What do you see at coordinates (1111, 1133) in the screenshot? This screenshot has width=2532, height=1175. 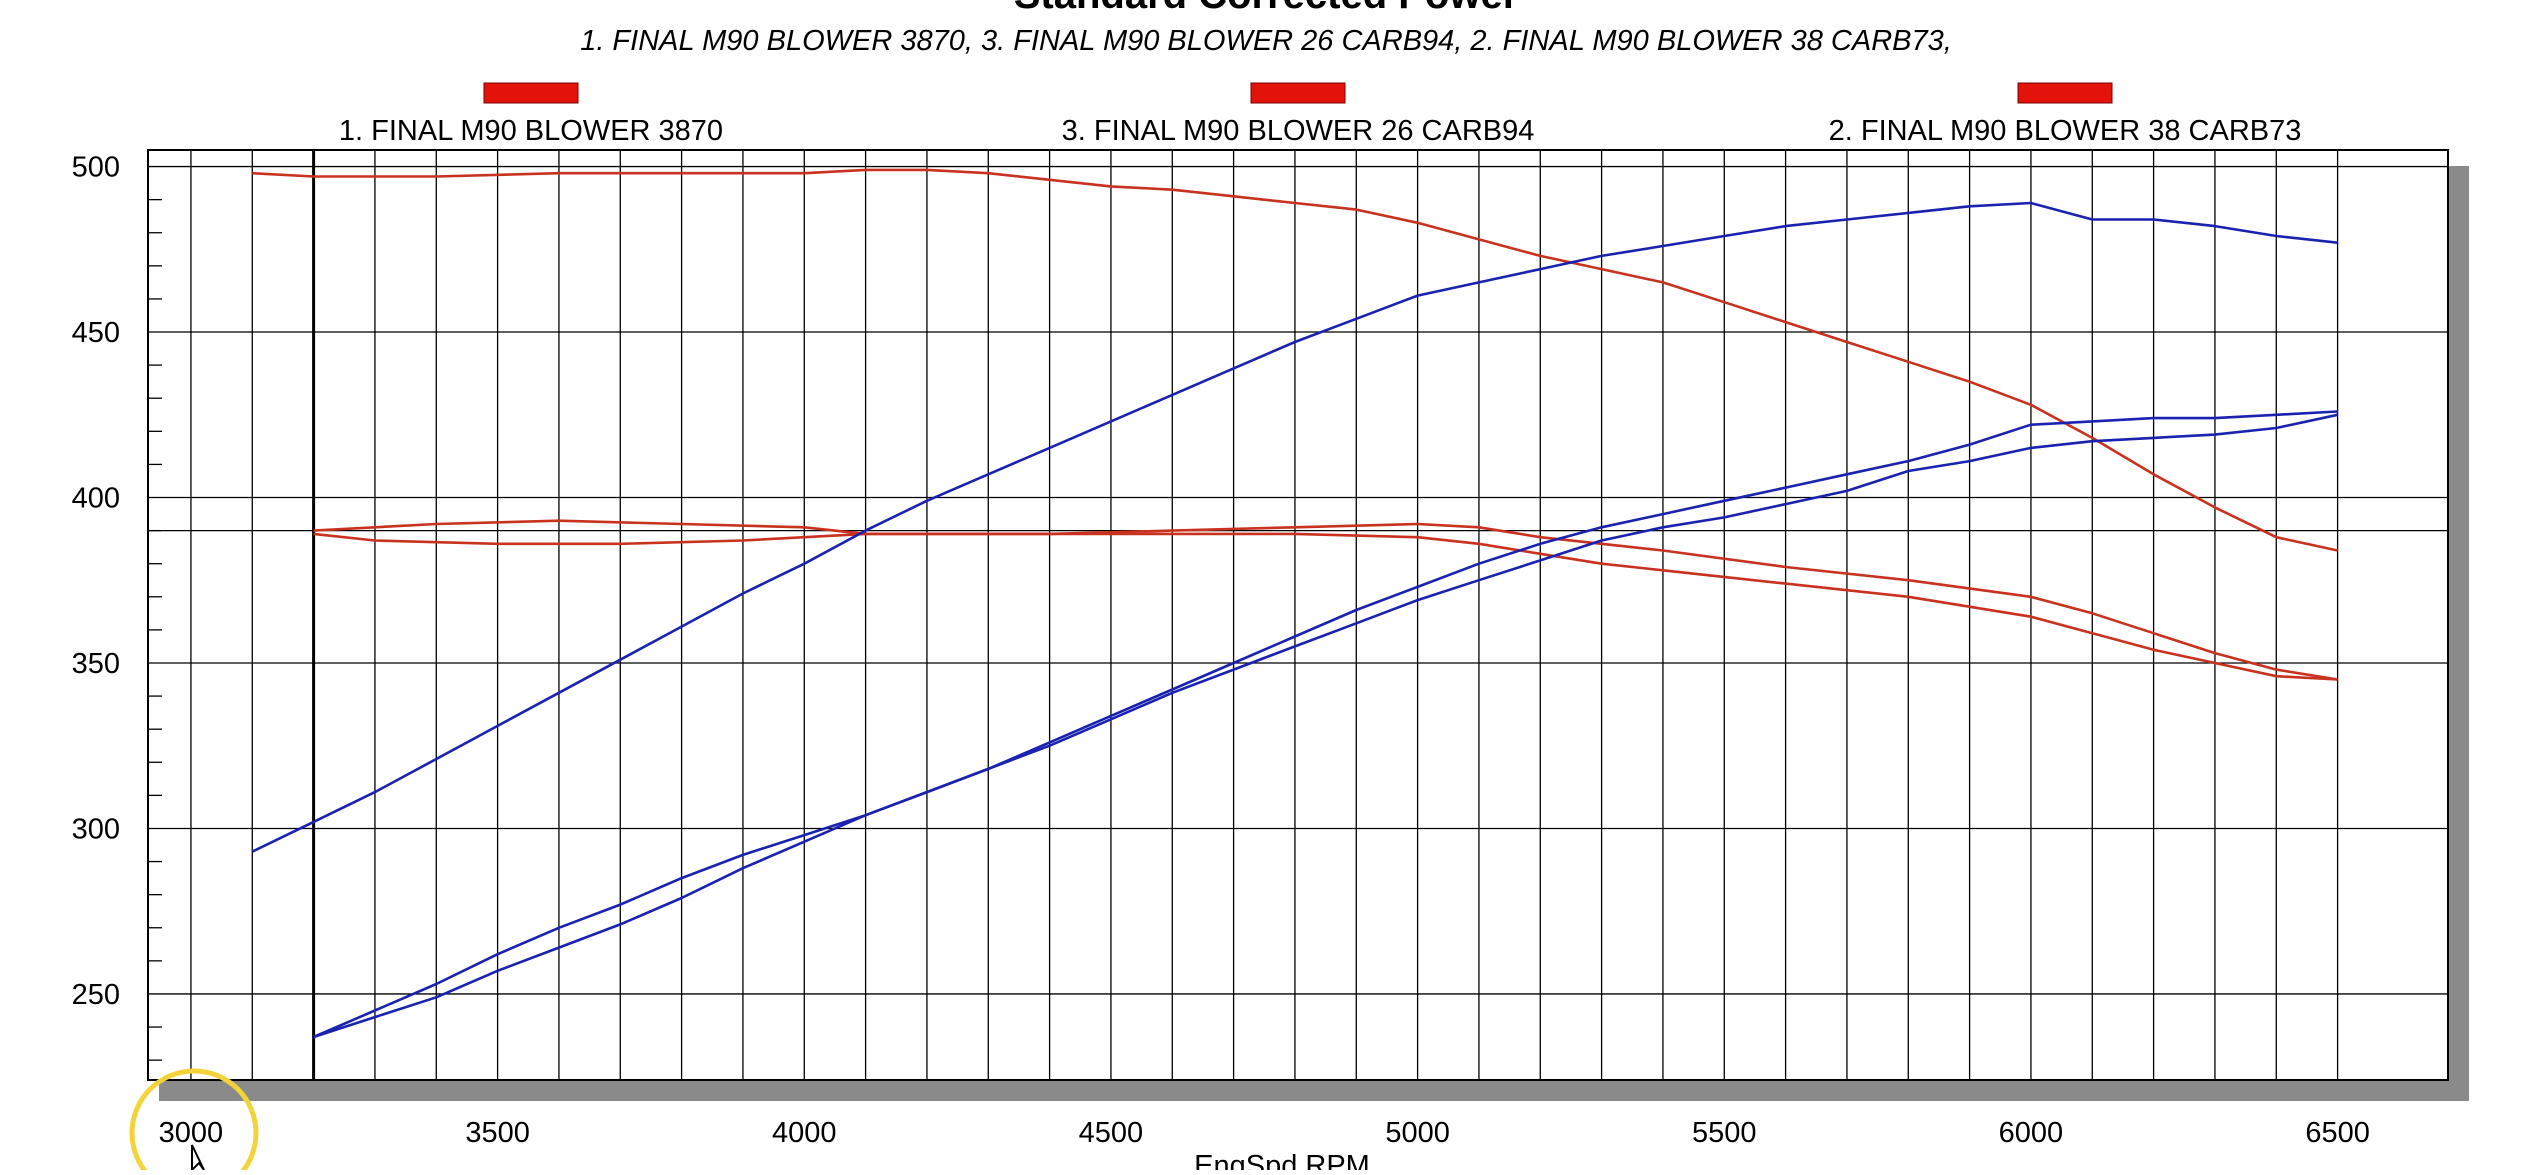 I see `x-tick-label: 4500` at bounding box center [1111, 1133].